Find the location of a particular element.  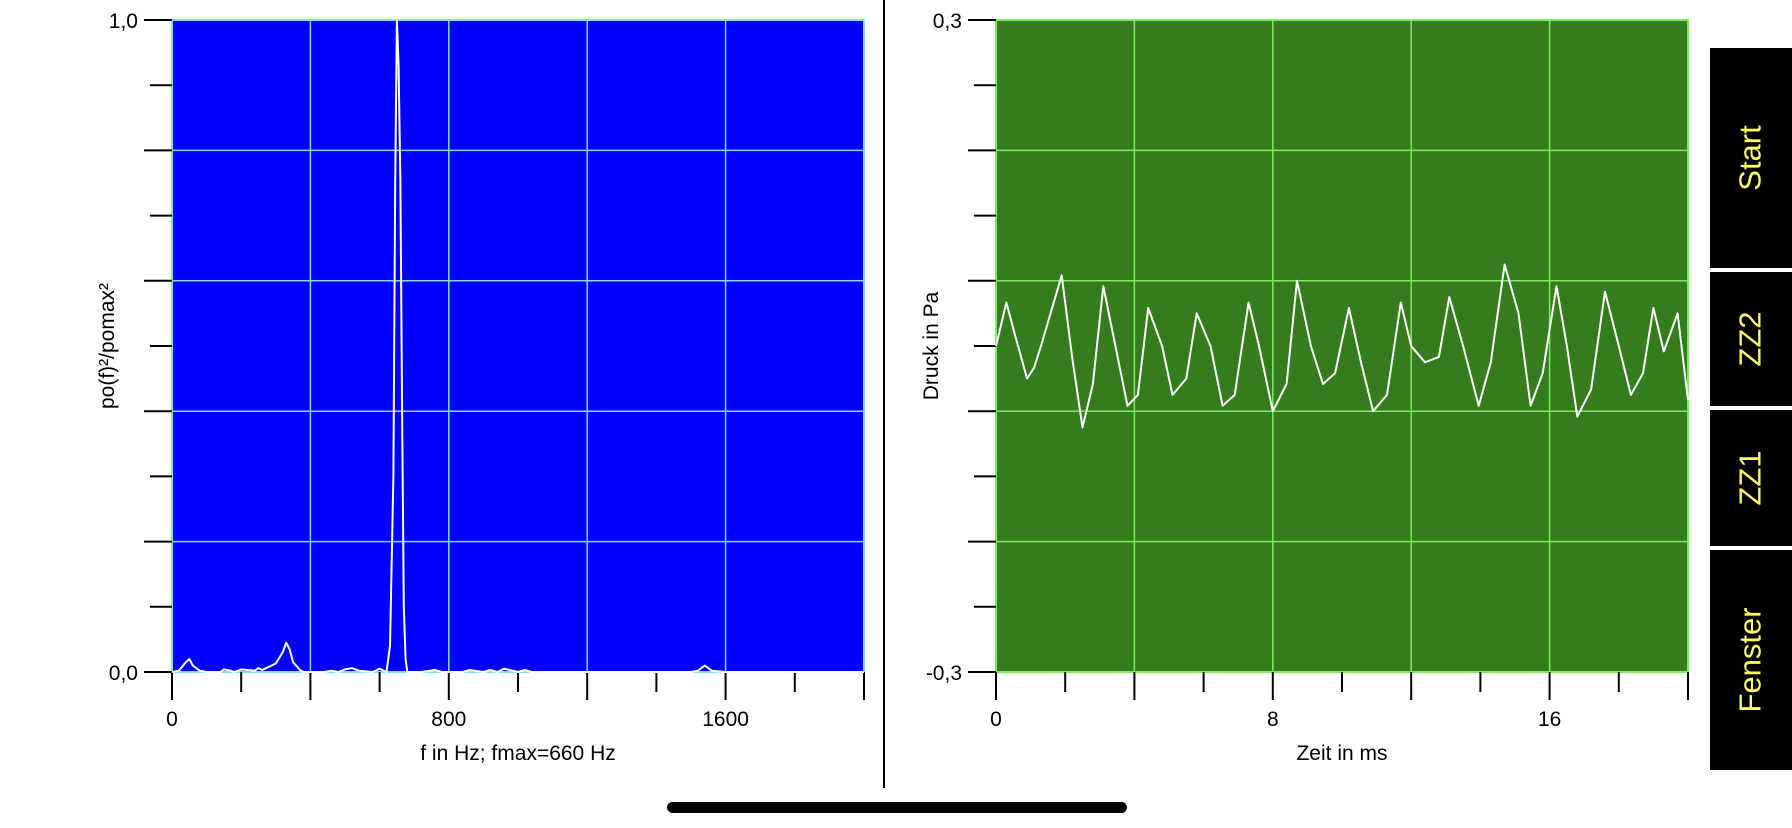

spectrum-x-tick-label: 0 is located at coordinates (172, 719).